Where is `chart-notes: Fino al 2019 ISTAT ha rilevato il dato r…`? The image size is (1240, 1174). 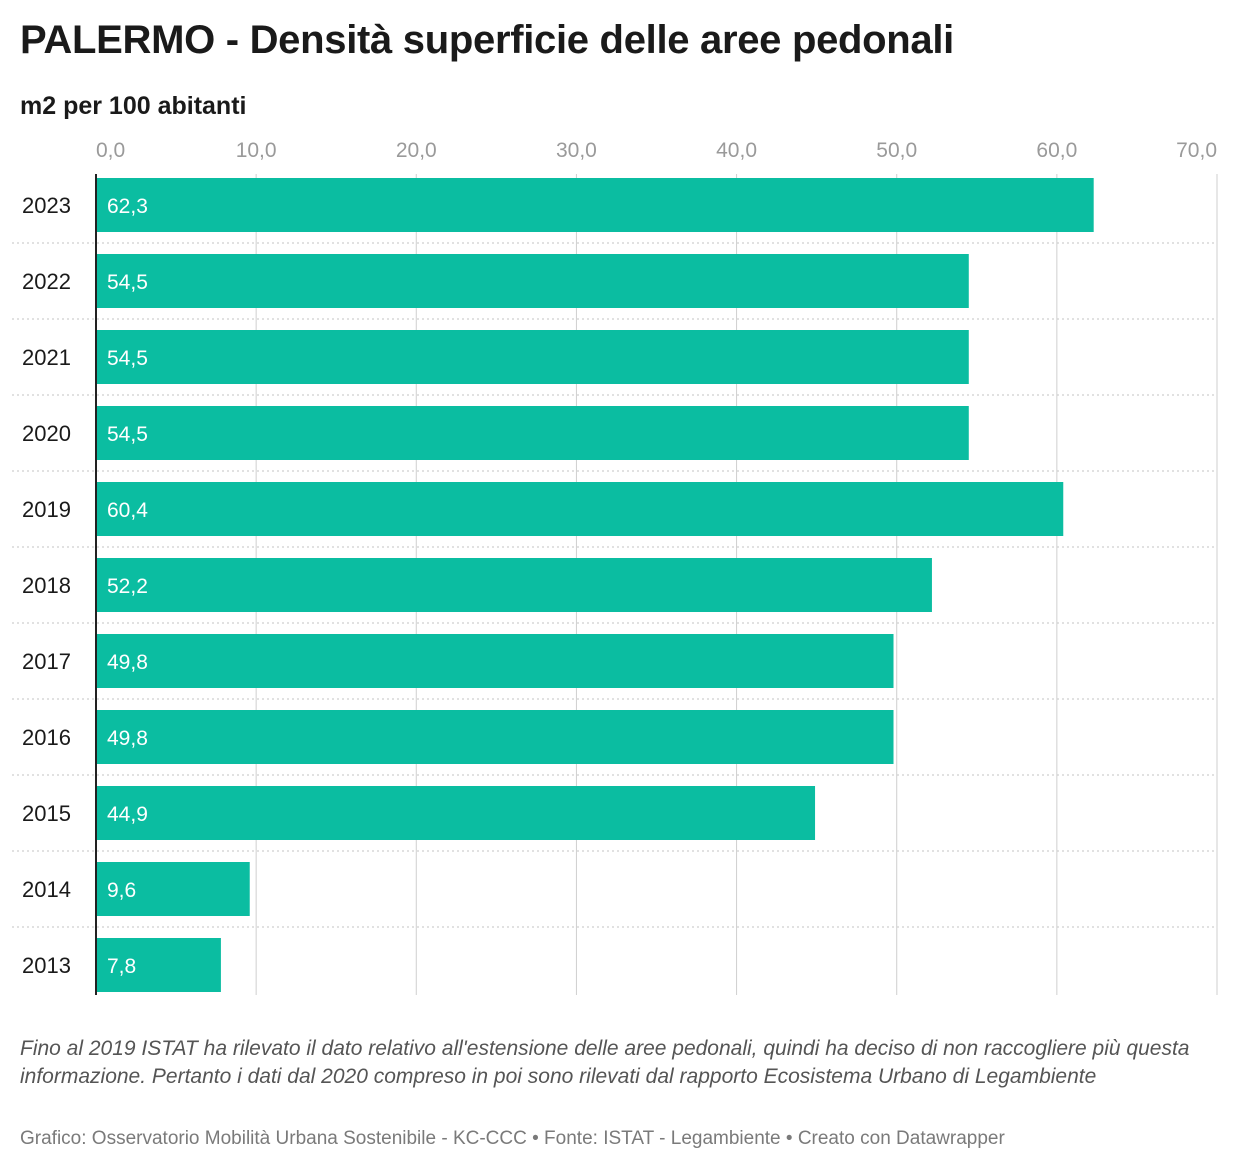 chart-notes: Fino al 2019 ISTAT ha rilevato il dato r… is located at coordinates (605, 1062).